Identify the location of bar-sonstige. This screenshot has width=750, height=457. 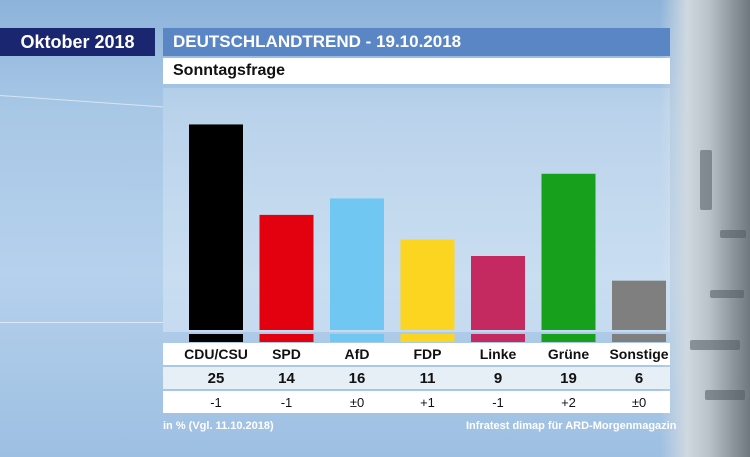
(639, 305).